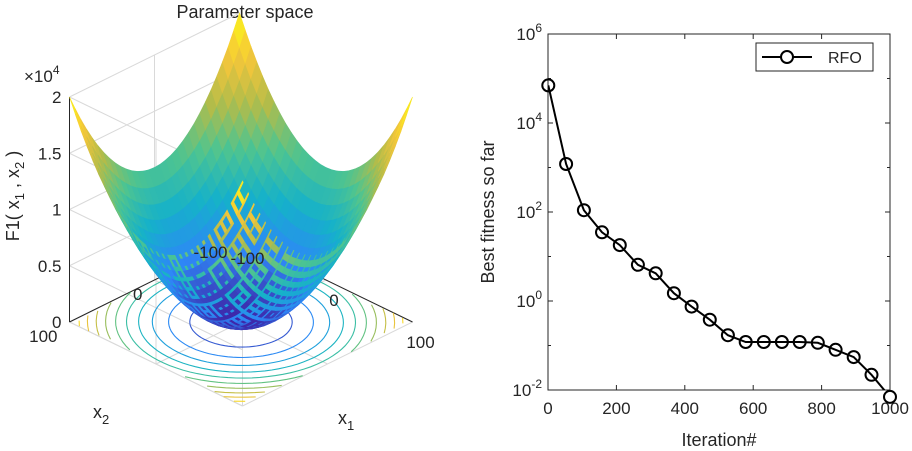 The width and height of the screenshot is (912, 451). Describe the element at coordinates (616, 408) in the screenshot. I see `x-tick-label: 200` at that location.